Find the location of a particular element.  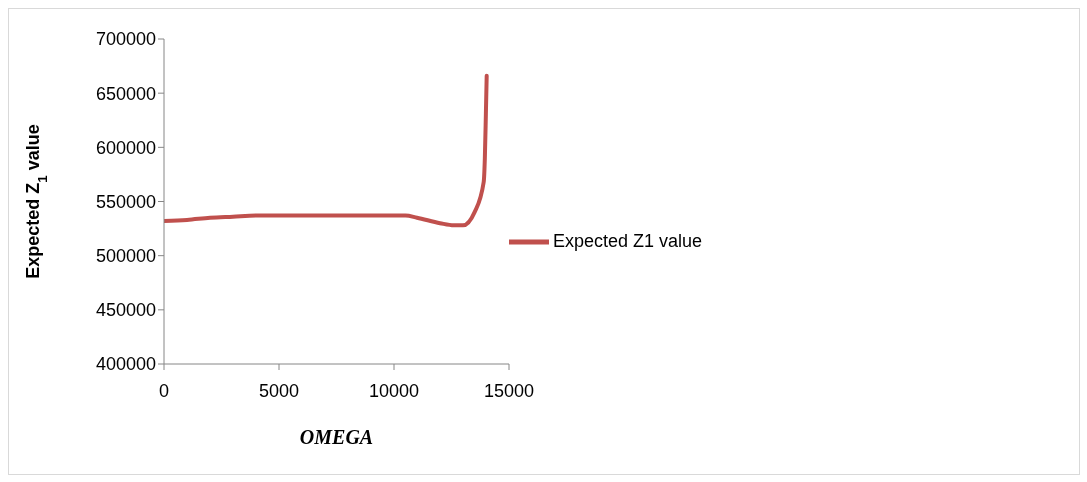

y-tick-label: 500000 is located at coordinates (125, 256).